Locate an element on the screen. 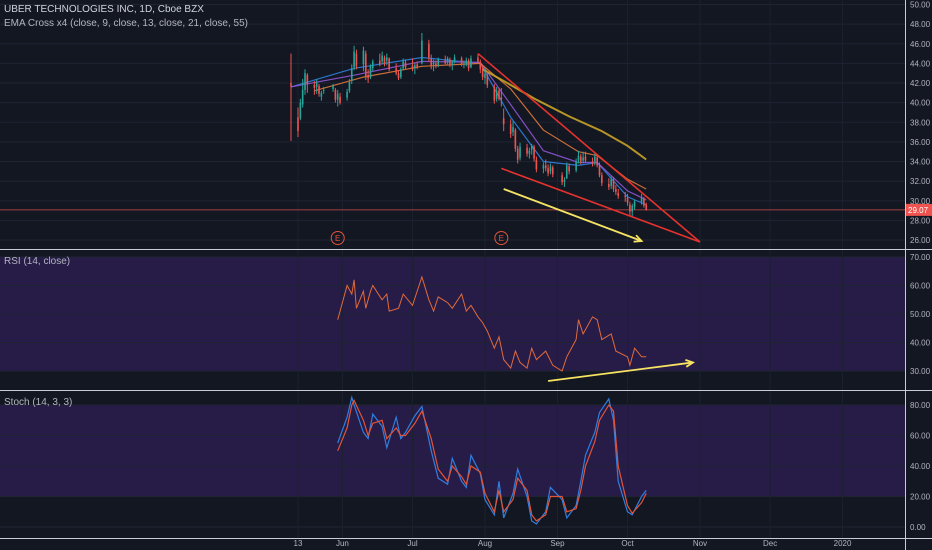 This screenshot has width=932, height=550. time-tick-label: 2020 is located at coordinates (843, 543).